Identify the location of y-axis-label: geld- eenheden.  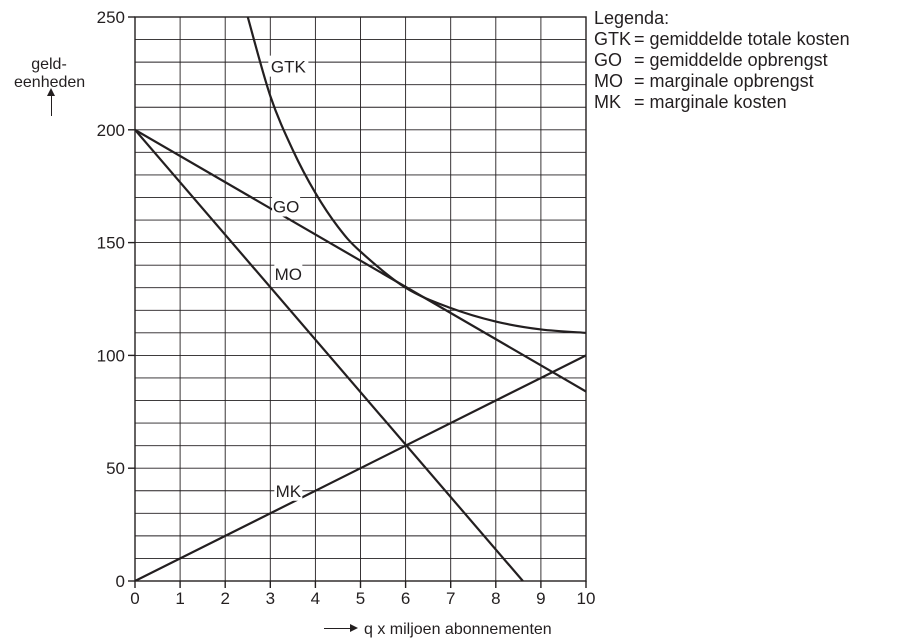
(50, 74).